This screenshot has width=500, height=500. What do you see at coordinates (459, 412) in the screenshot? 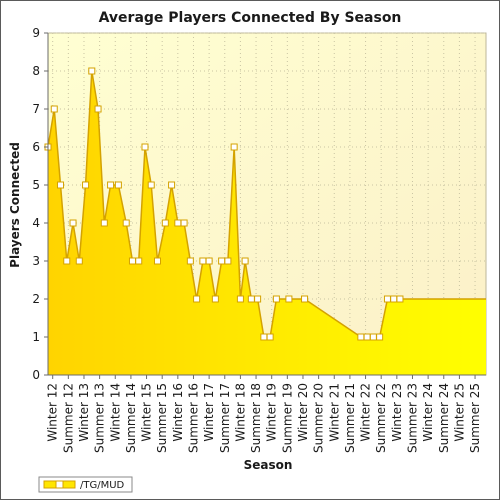
I see `x-tick-label: Winter 25` at bounding box center [459, 412].